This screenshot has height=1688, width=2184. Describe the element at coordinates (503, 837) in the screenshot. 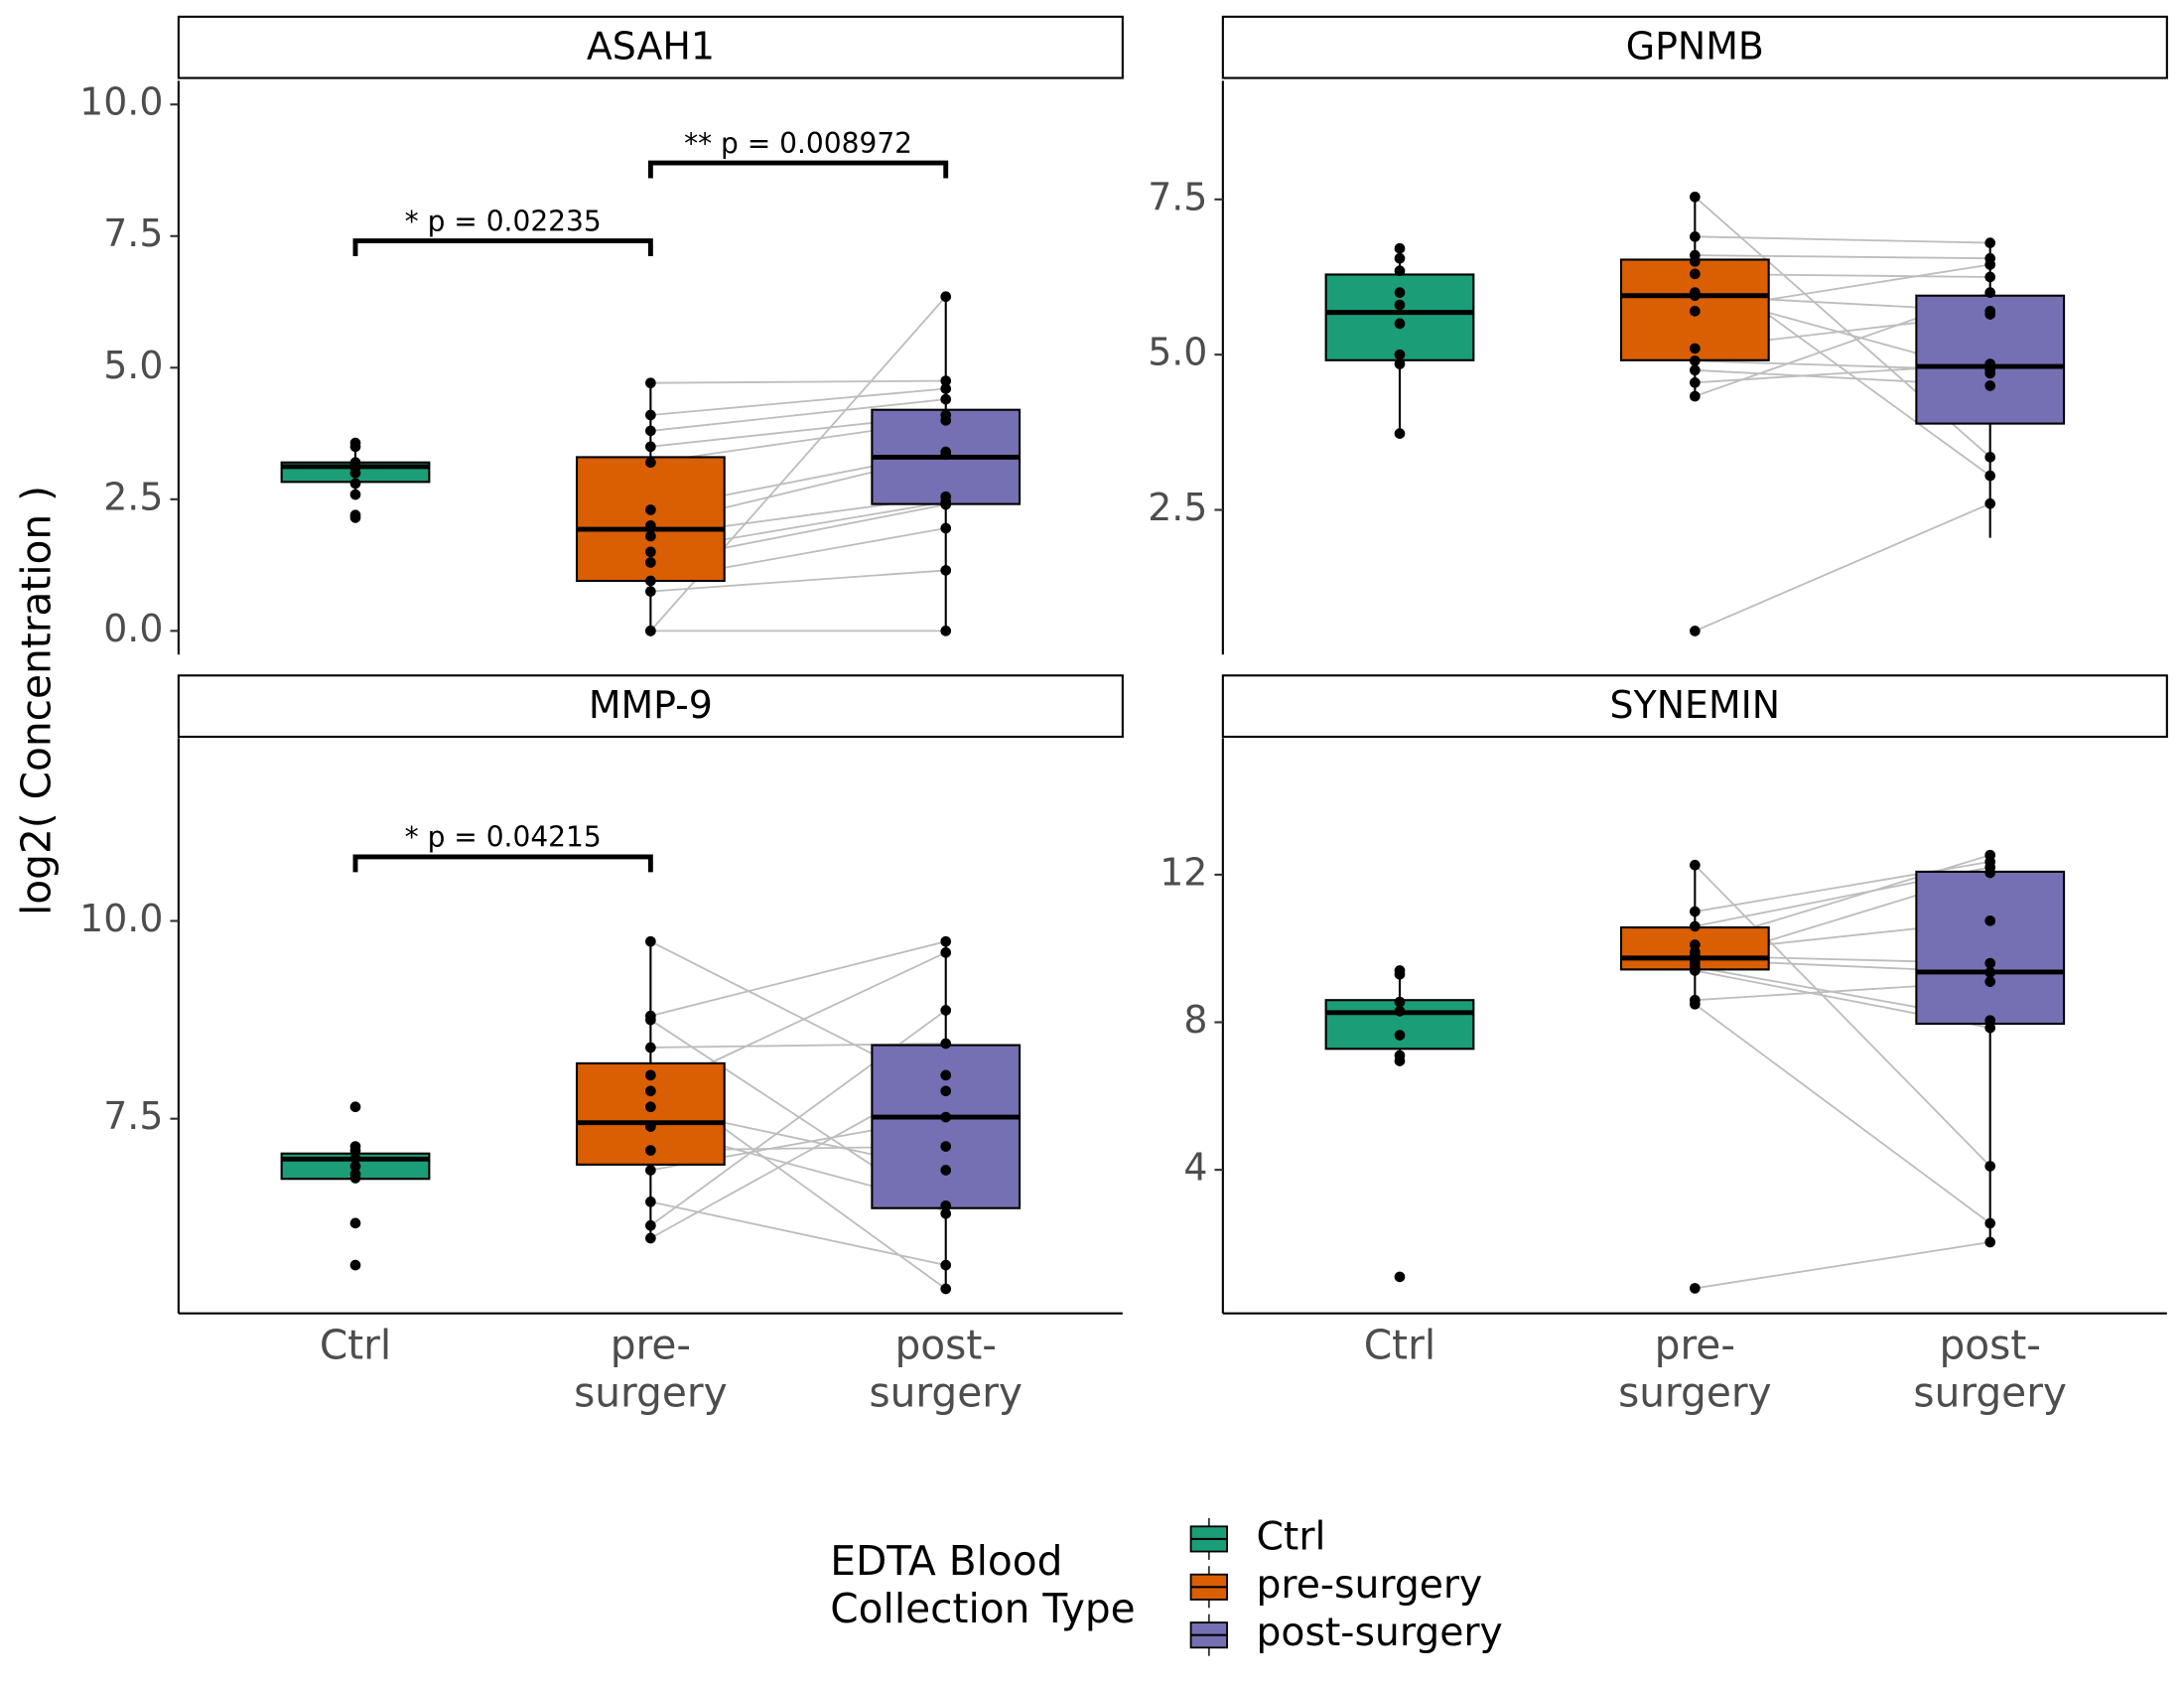

I see `significance-label: * p = 0.04215` at that location.